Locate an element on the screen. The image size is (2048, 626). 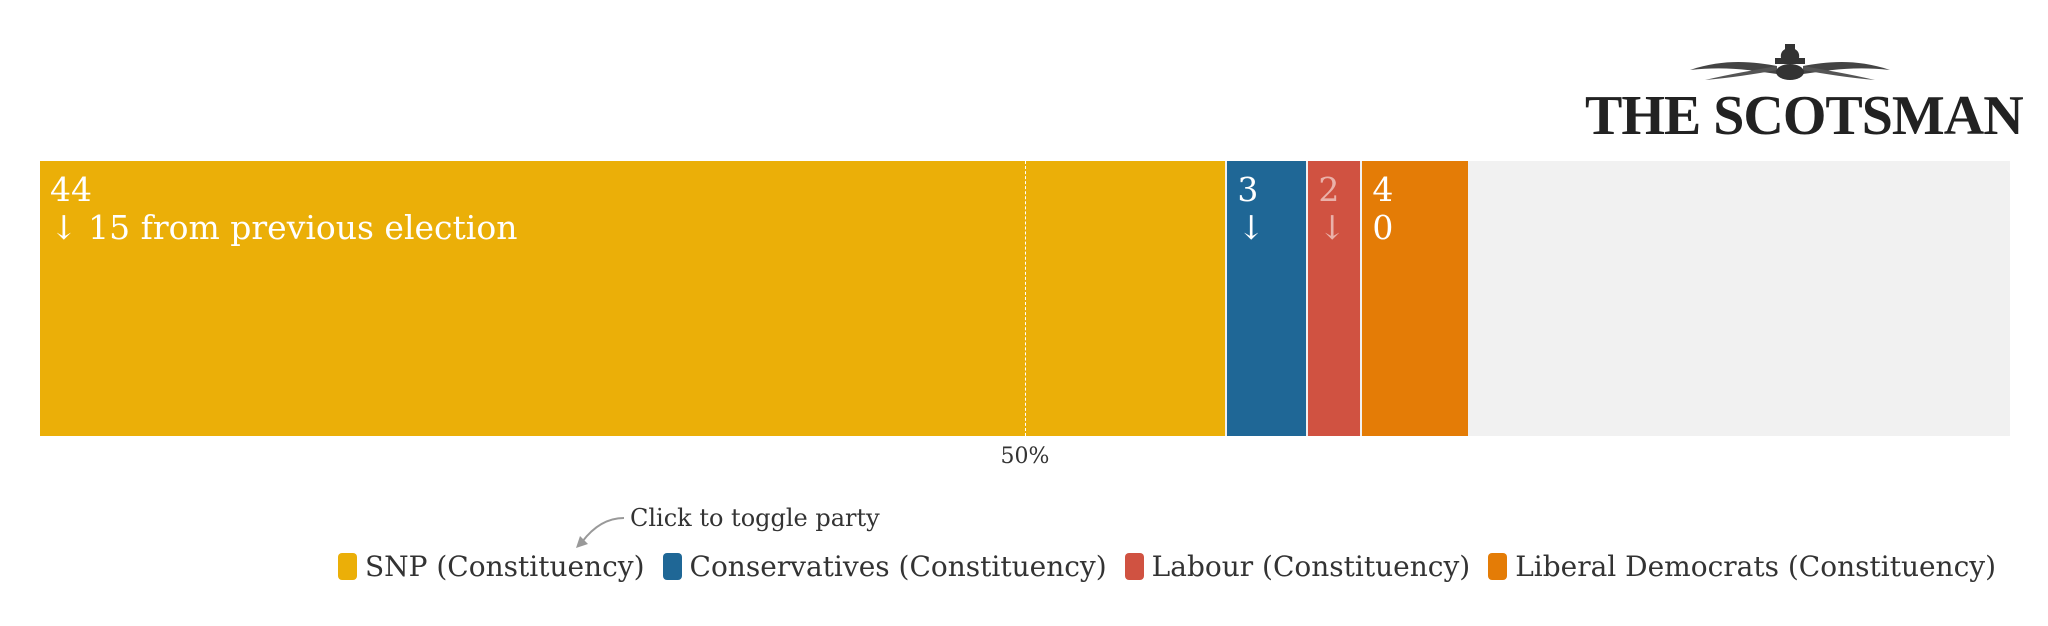
legend-item-conservatives: Conservatives (Constituency) is located at coordinates (884, 566).